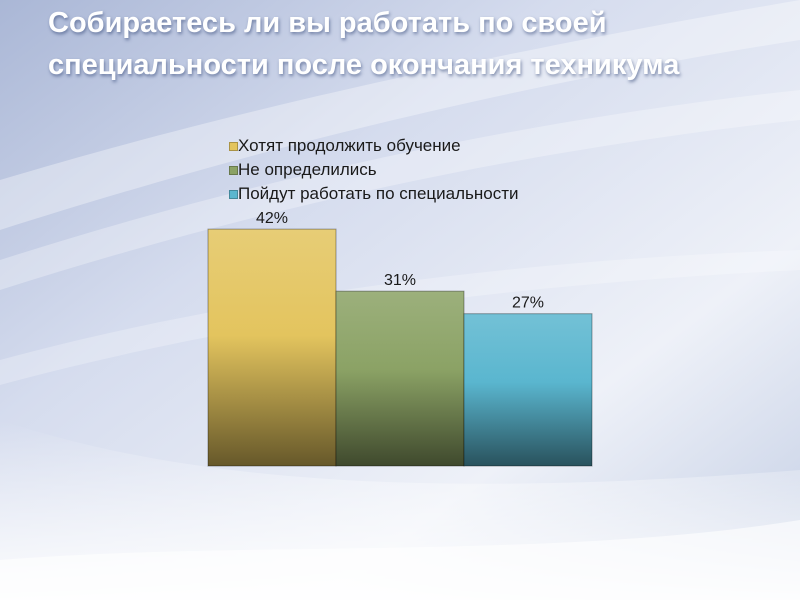 Image resolution: width=800 pixels, height=600 pixels. What do you see at coordinates (400, 280) in the screenshot?
I see `bar-value-label: 31%` at bounding box center [400, 280].